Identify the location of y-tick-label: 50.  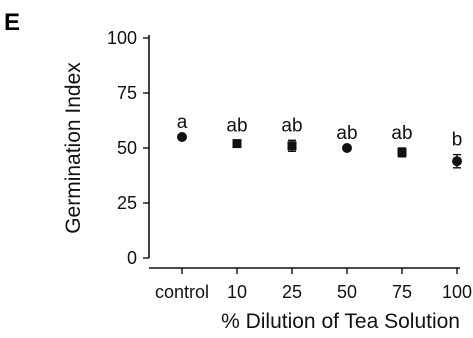
(127, 148).